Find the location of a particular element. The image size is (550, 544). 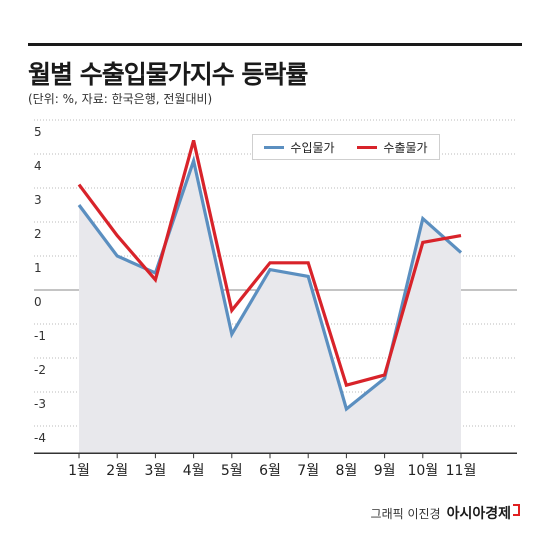

y-tick-label: 5 is located at coordinates (38, 132).